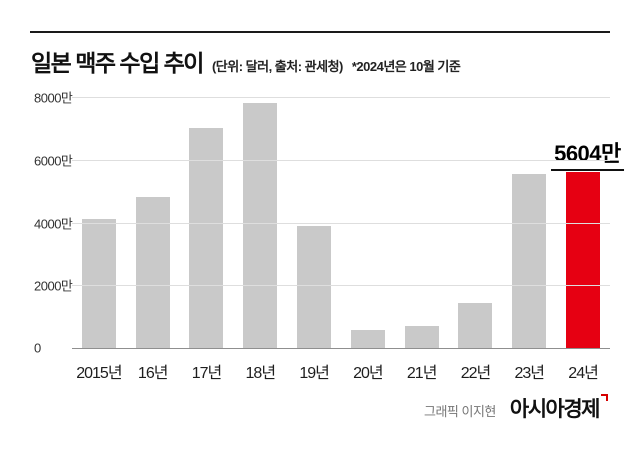 This screenshot has width=640, height=455. Describe the element at coordinates (277, 66) in the screenshot. I see `chart-subtitle: (단위: 달러, 출처: 관세청)` at that location.